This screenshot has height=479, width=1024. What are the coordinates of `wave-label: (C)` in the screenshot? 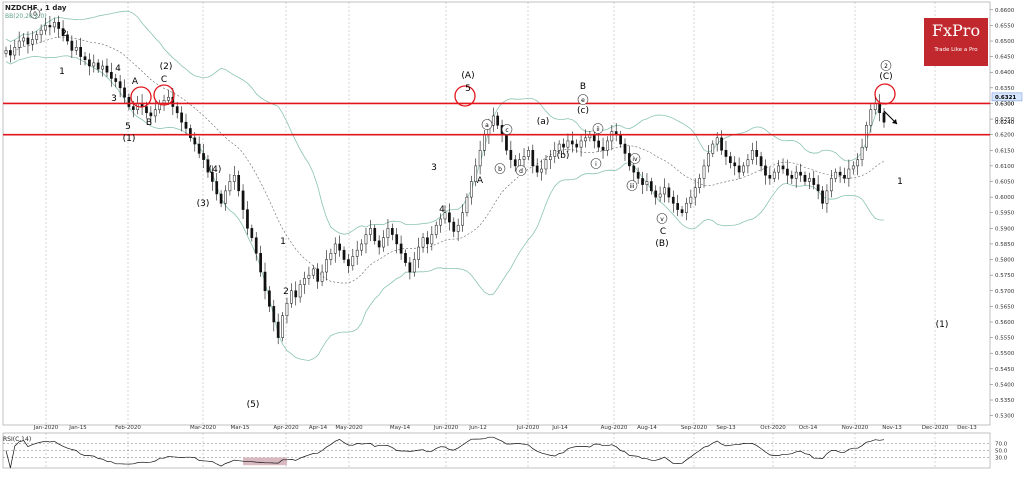 It's located at (885, 77).